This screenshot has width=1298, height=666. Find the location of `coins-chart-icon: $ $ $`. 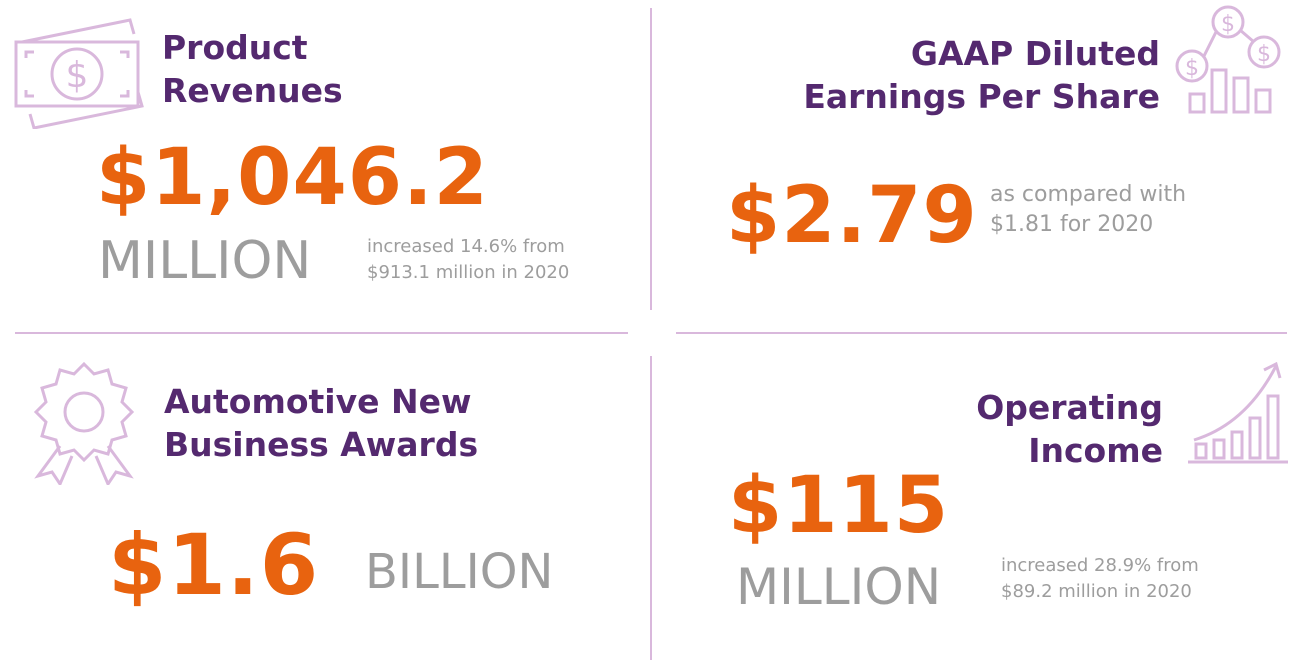

coins-chart-icon: $ $ $ is located at coordinates (1225, 61).